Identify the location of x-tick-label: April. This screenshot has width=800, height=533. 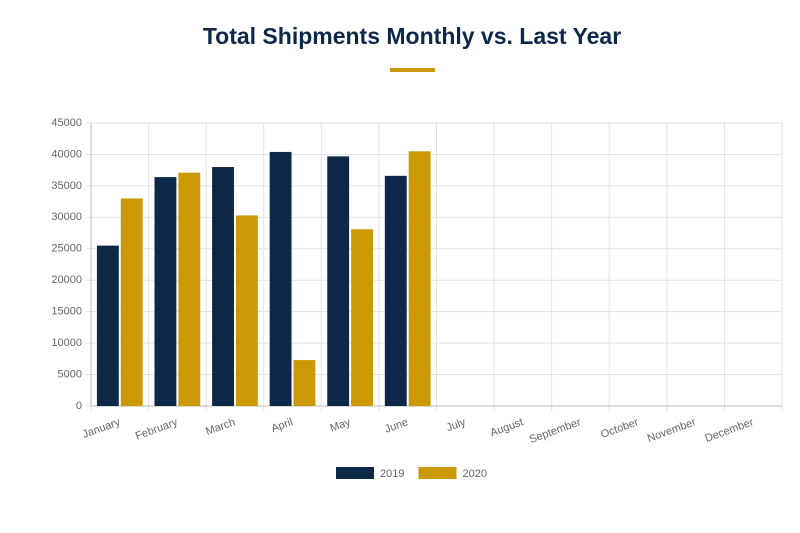
(282, 425).